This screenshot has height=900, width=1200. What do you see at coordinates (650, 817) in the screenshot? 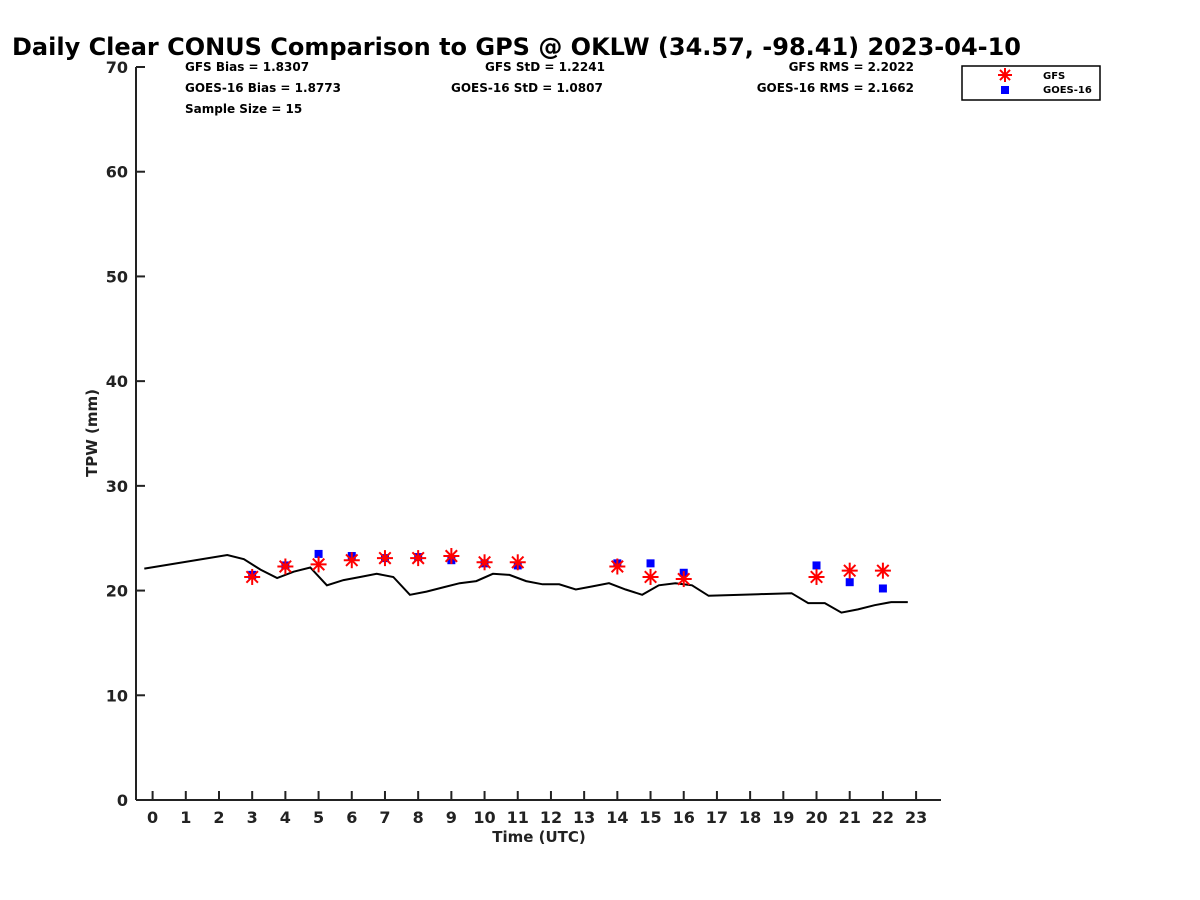
I see `x-tick-label: 15` at bounding box center [650, 817].